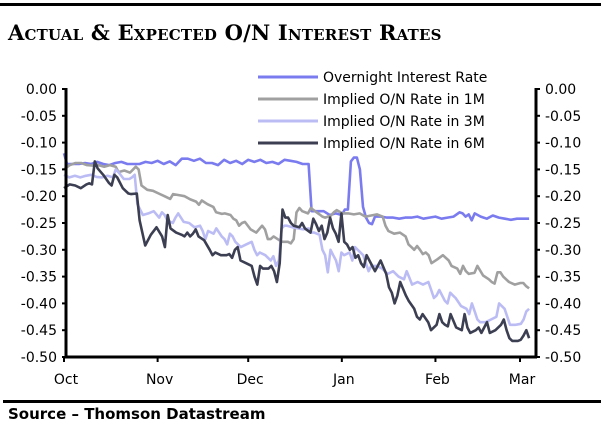 The image size is (601, 435). Describe the element at coordinates (39, 170) in the screenshot. I see `y-tick-label-left: -0.15` at that location.